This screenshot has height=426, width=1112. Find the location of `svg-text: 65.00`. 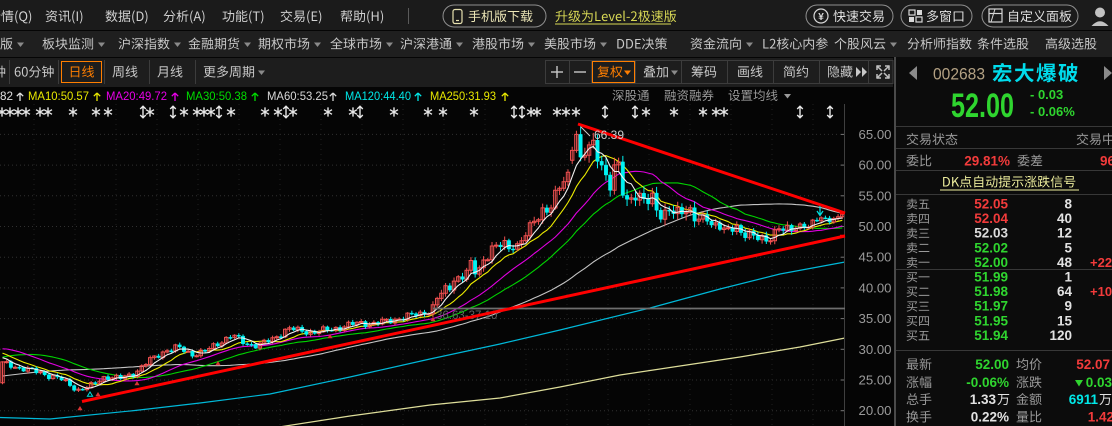

svg-text: 65.00 is located at coordinates (875, 135).